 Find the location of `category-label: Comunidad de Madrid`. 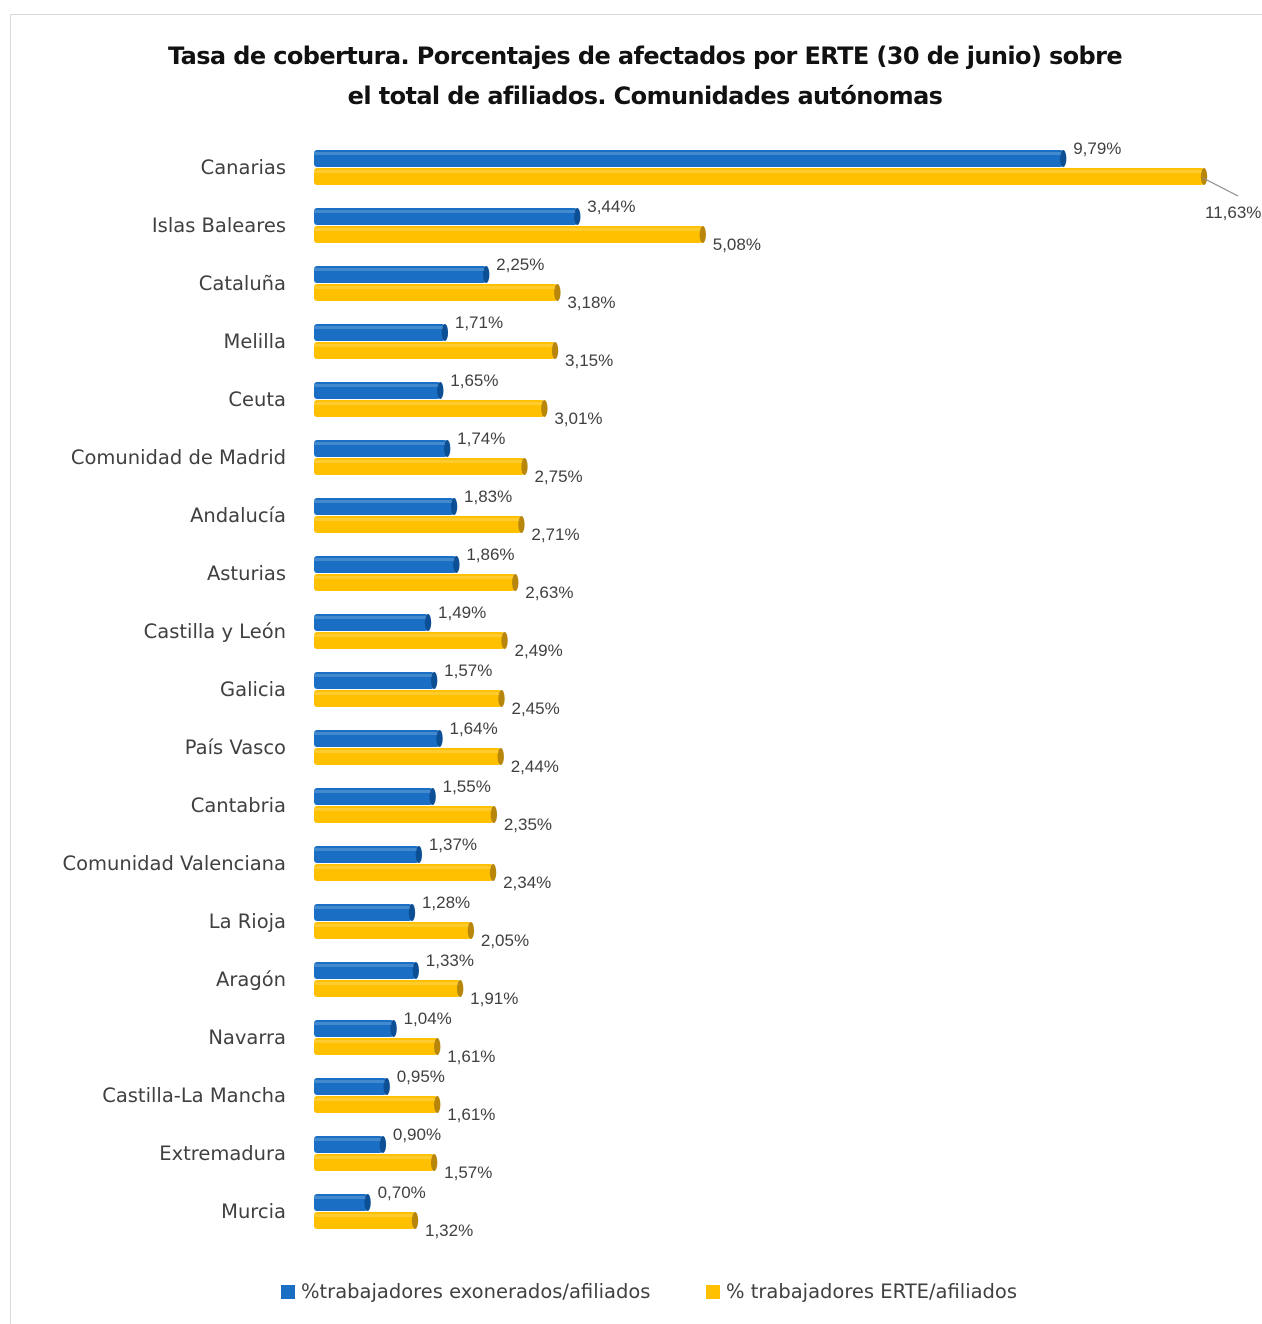

category-label: Comunidad de Madrid is located at coordinates (178, 457).